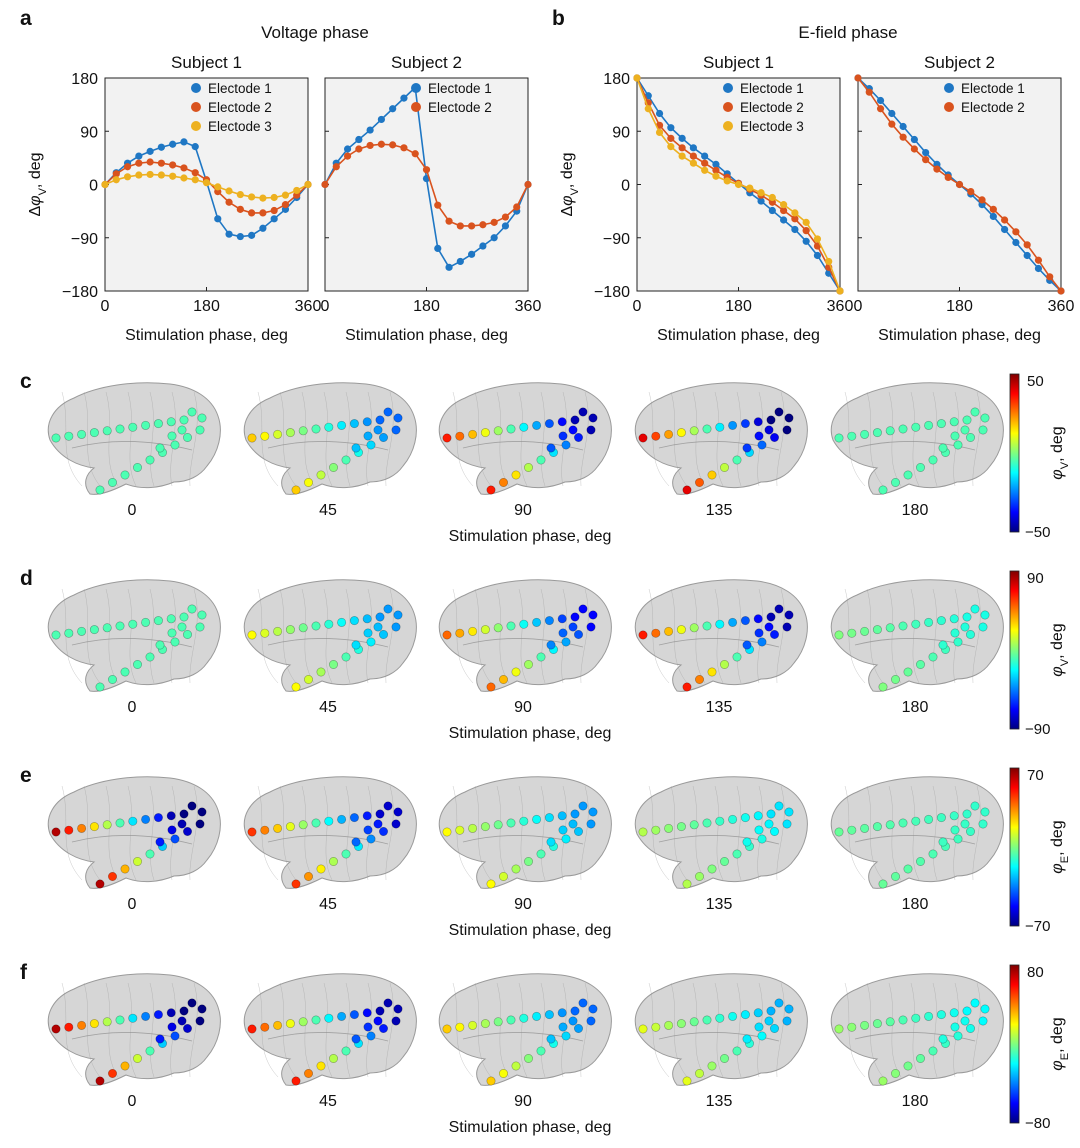 The width and height of the screenshot is (1080, 1148). Describe the element at coordinates (206, 62) in the screenshot. I see `chart-title: Subject 1` at that location.